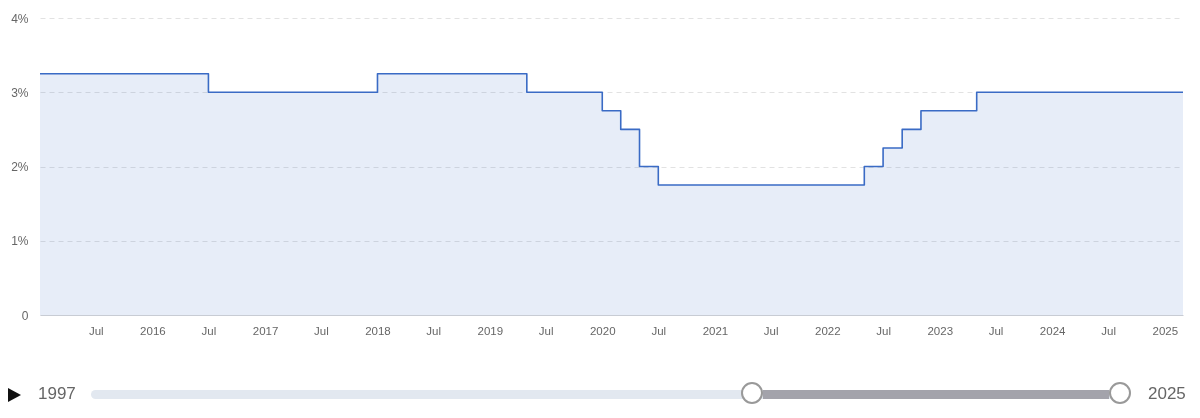 This screenshot has height=418, width=1200. I want to click on y-tick-label: 2%, so click(20, 167).